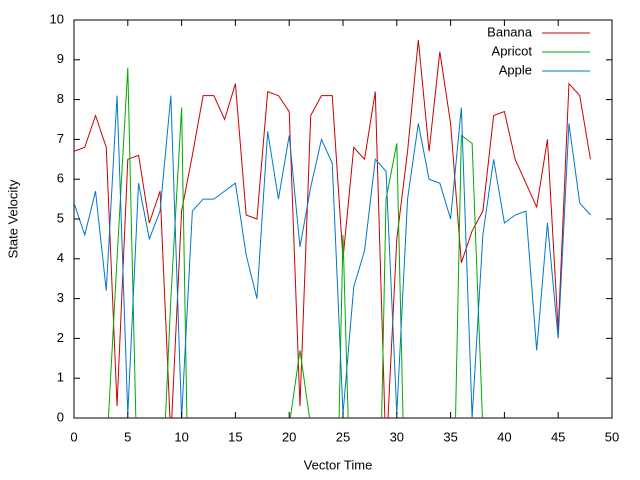  Describe the element at coordinates (558, 436) in the screenshot. I see `x-tick-label: 45` at that location.